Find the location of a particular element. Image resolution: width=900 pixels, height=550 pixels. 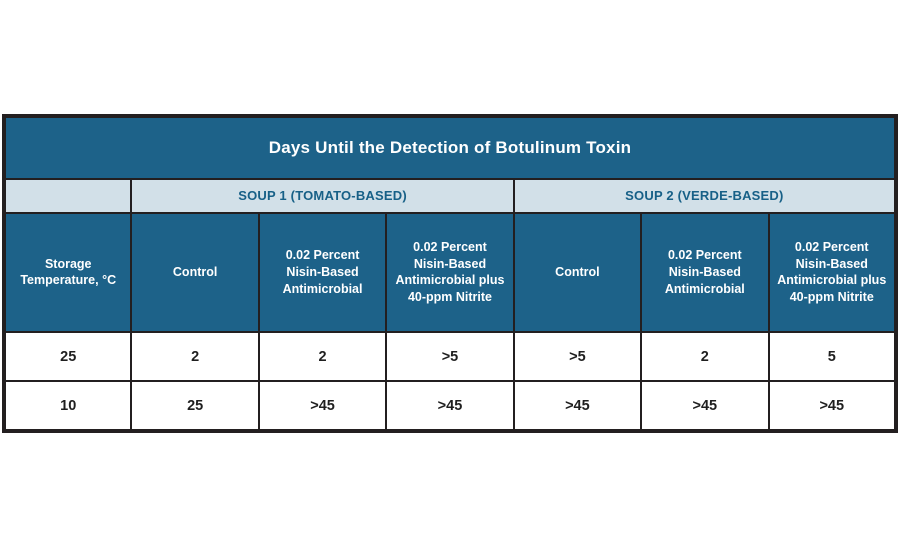

cell-25-soup2-nisin-nitrite: 5 is located at coordinates (832, 356).